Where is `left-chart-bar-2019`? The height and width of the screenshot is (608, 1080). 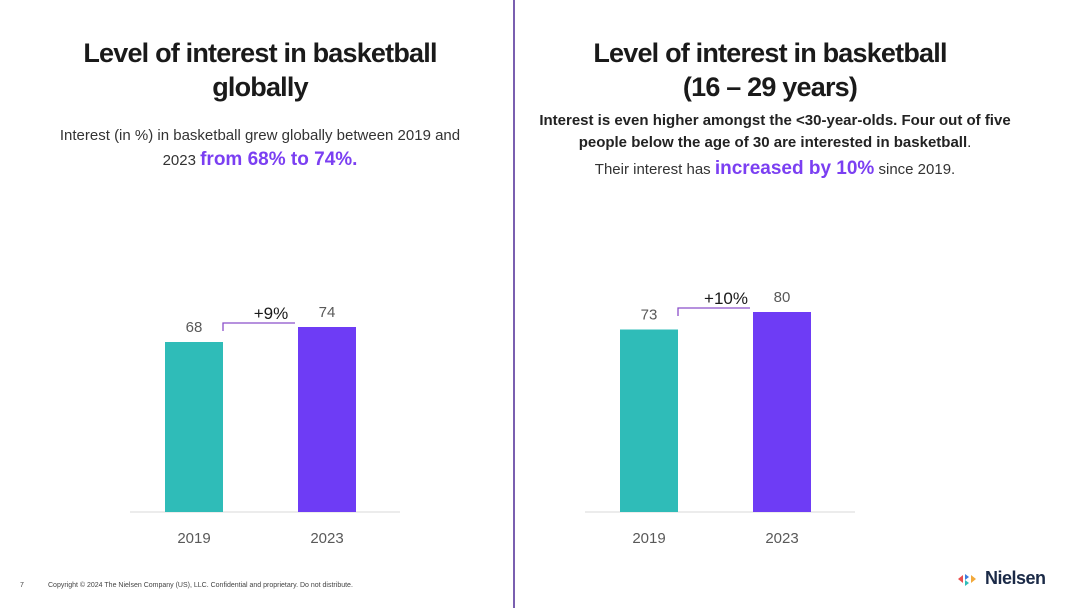 left-chart-bar-2019 is located at coordinates (194, 427).